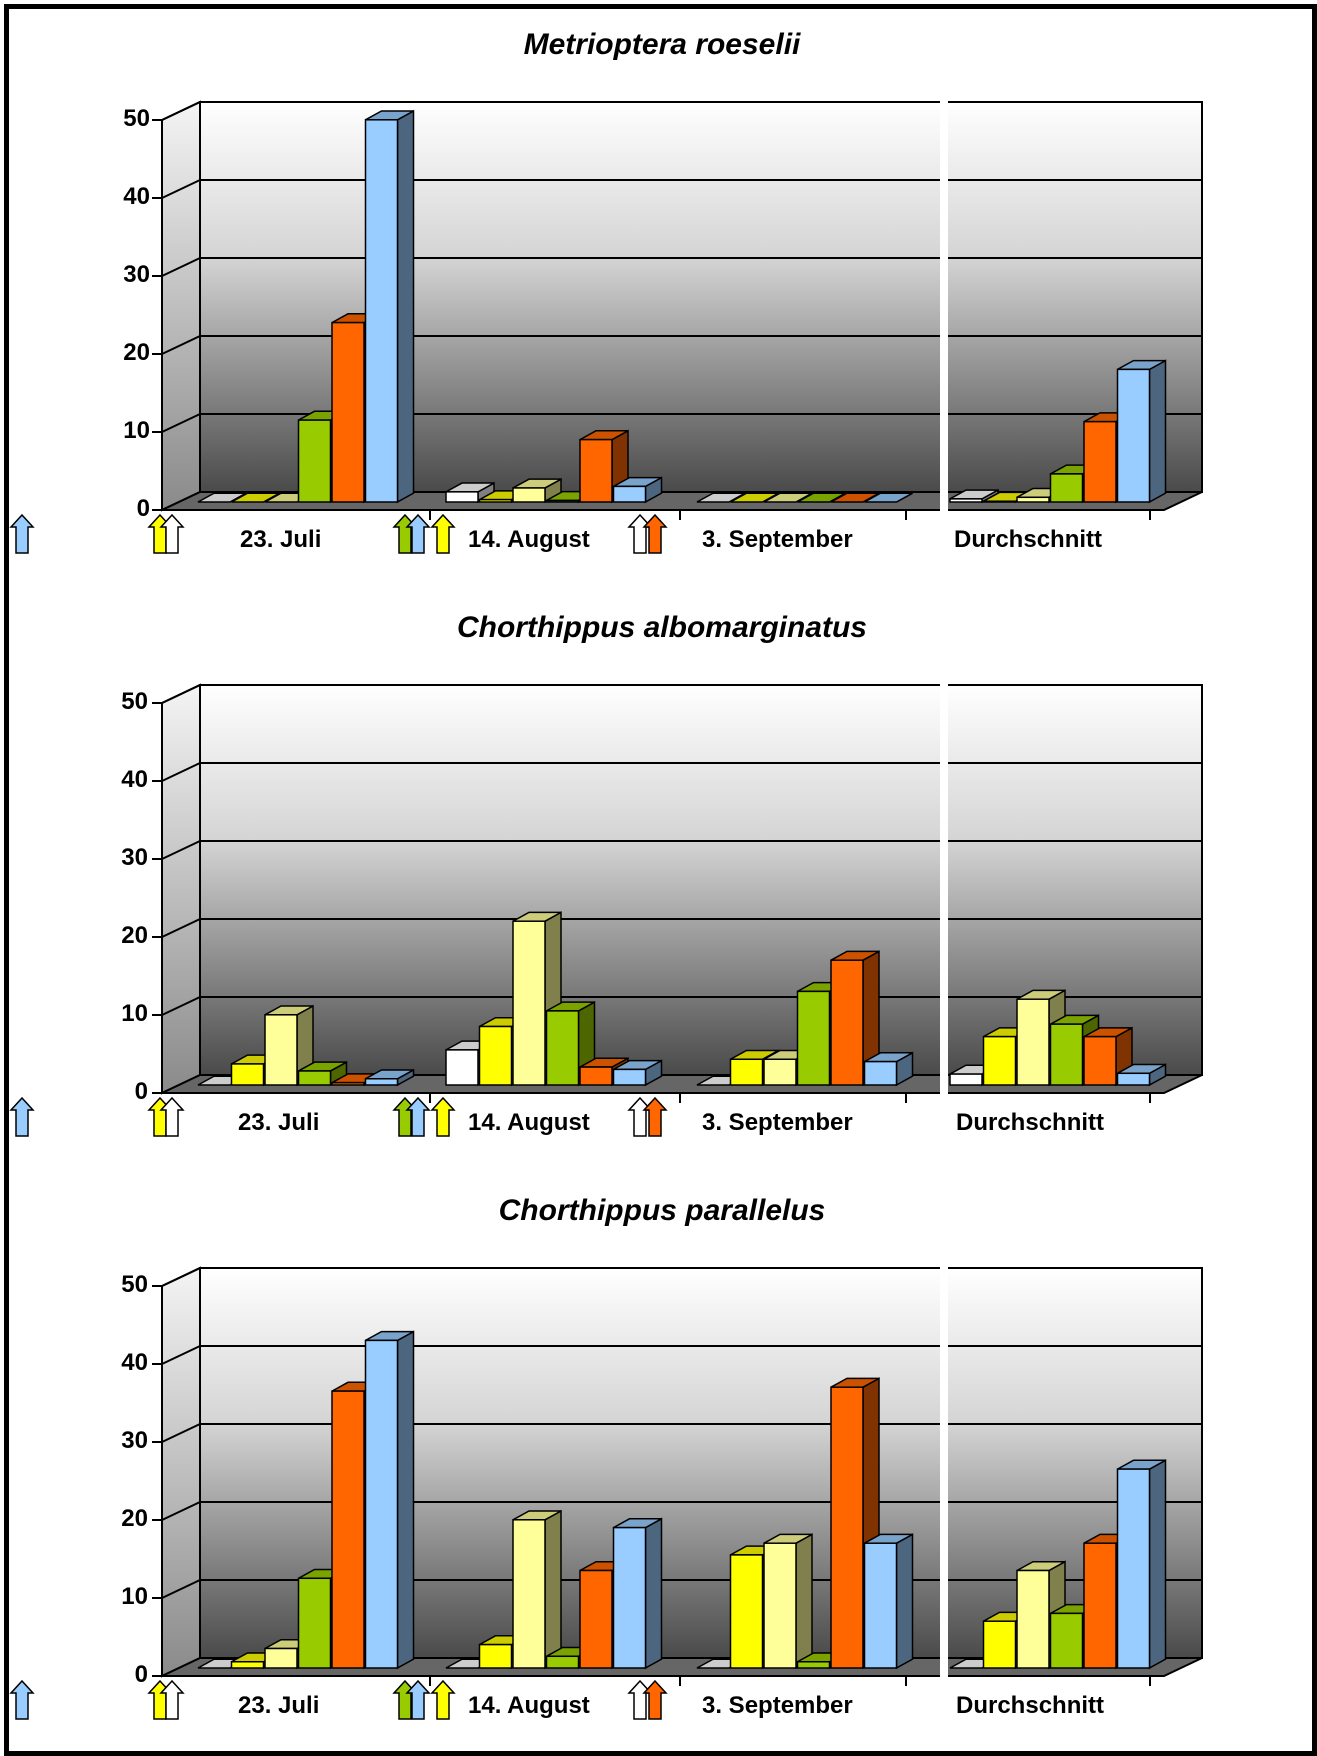  Describe the element at coordinates (662, 627) in the screenshot. I see `chart-title: Chorthippus albomarginatus` at that location.